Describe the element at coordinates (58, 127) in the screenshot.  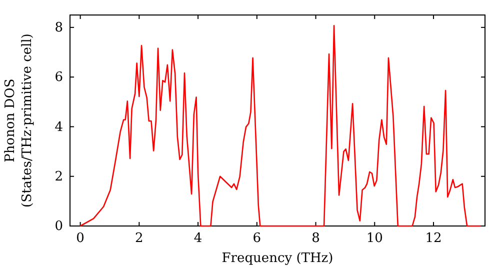
I see `y-tick-label: 4` at that location.